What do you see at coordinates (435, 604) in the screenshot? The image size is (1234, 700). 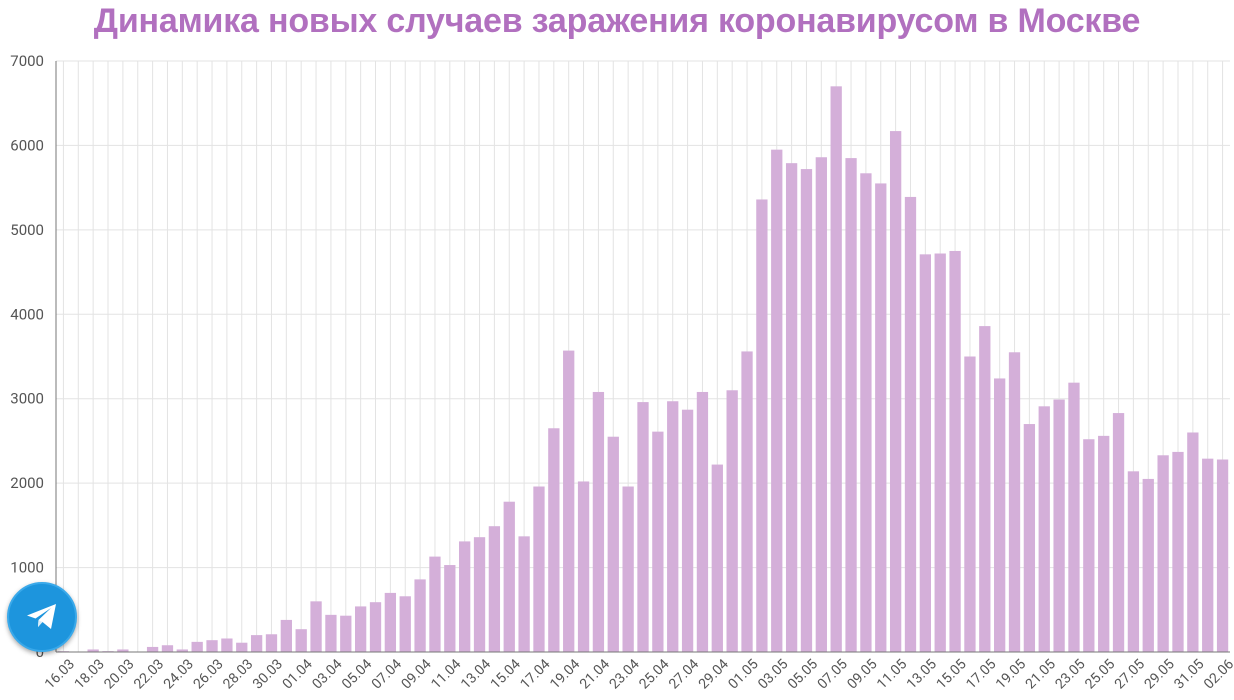 I see `bar-10.04` at bounding box center [435, 604].